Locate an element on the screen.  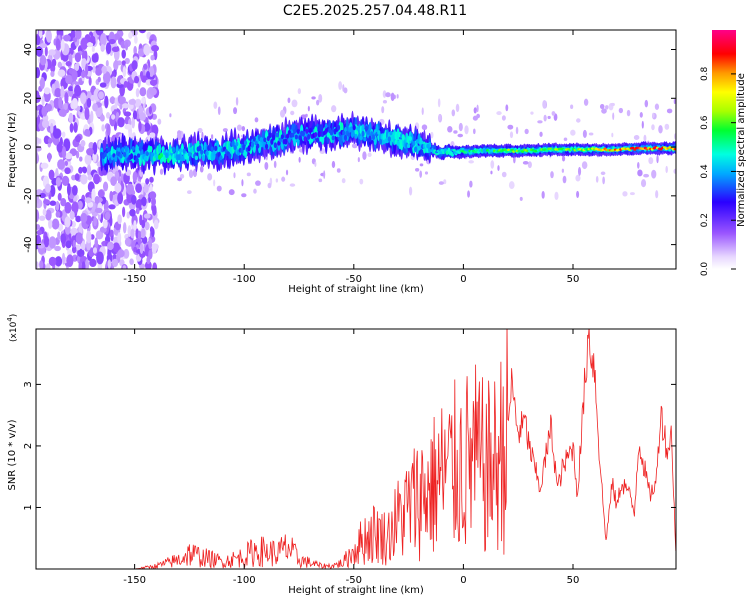
x-tick-label: -50 is located at coordinates (354, 580).